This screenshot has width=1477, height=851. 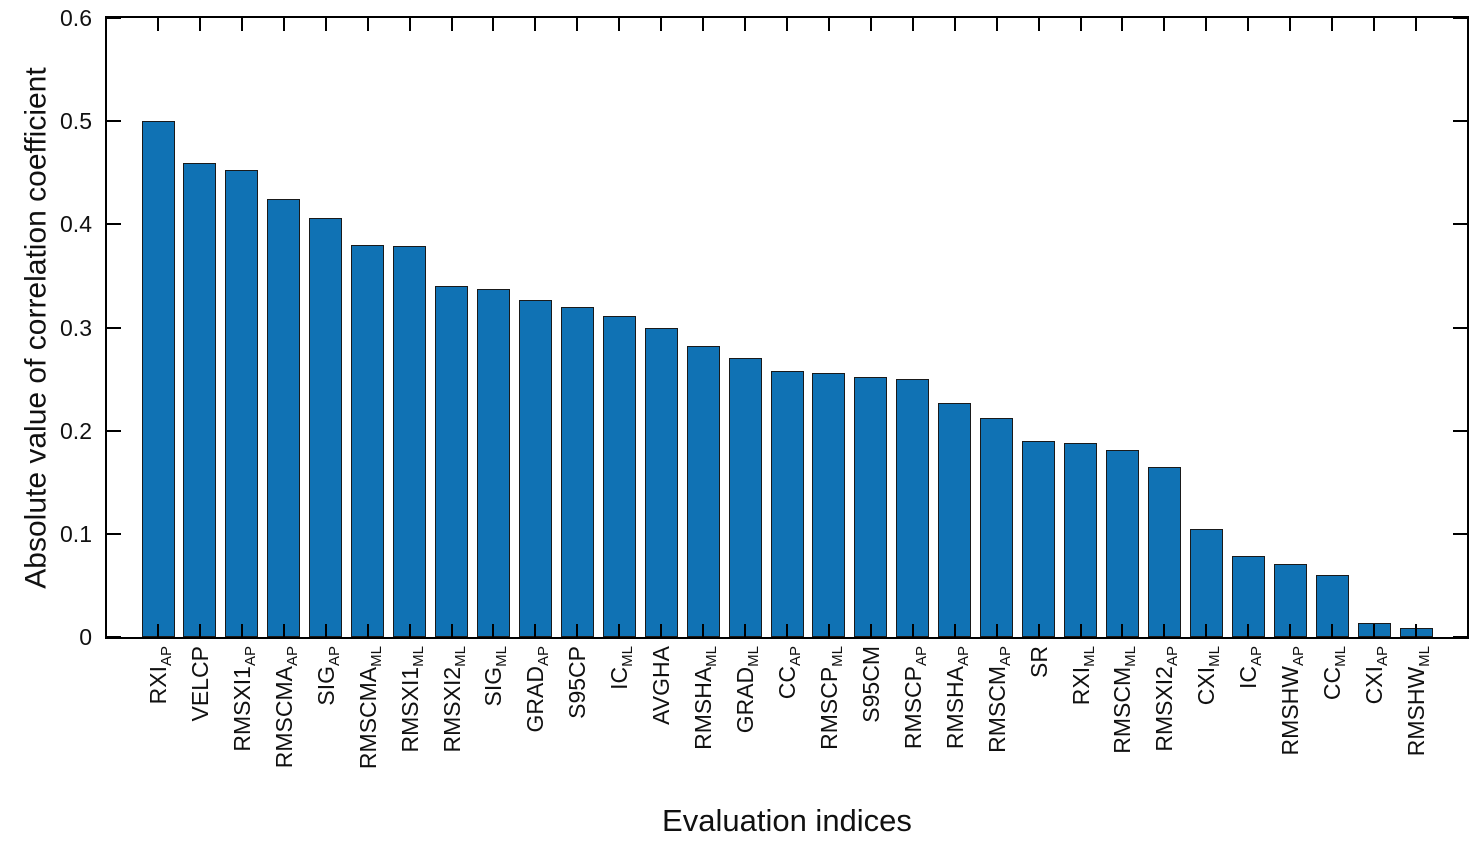 What do you see at coordinates (789, 673) in the screenshot?
I see `x-tick-label: CCAP` at bounding box center [789, 673].